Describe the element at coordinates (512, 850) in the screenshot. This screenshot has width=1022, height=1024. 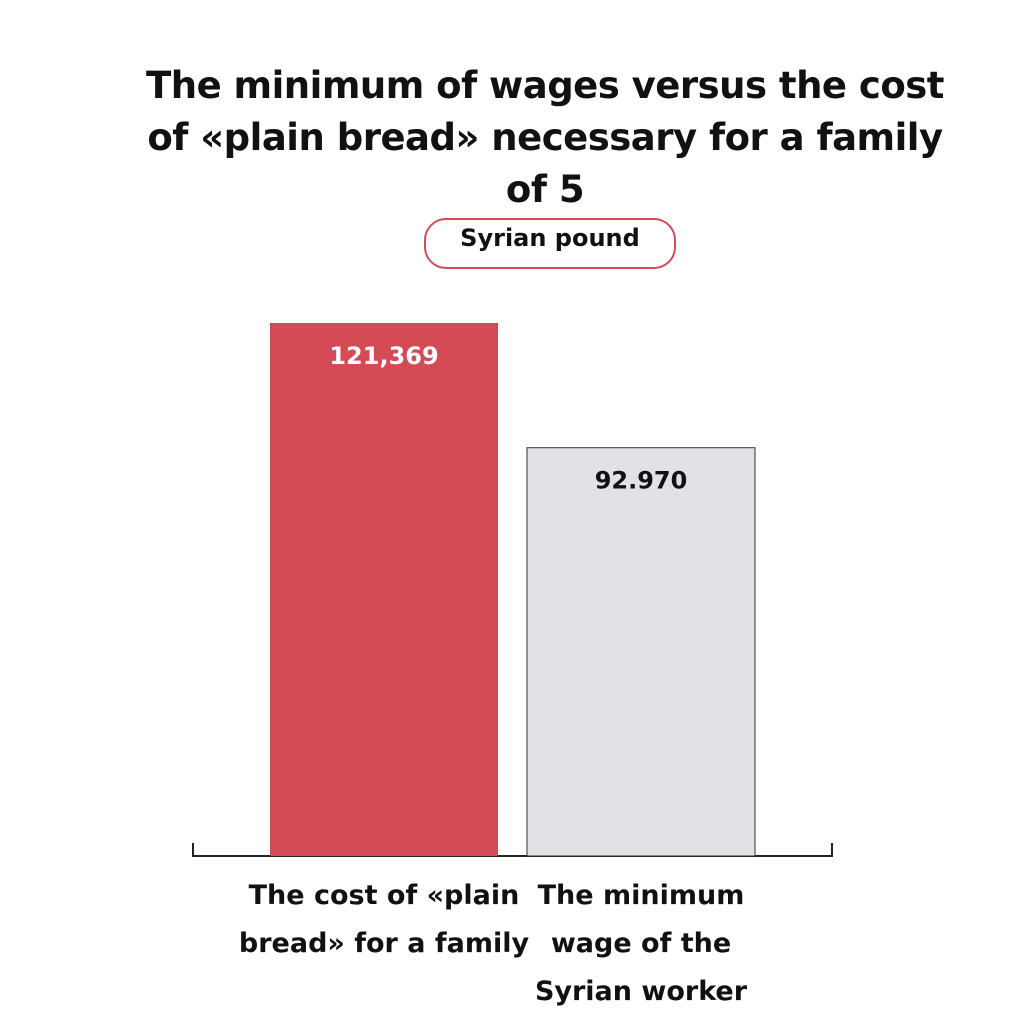
I see `x-axis` at that location.